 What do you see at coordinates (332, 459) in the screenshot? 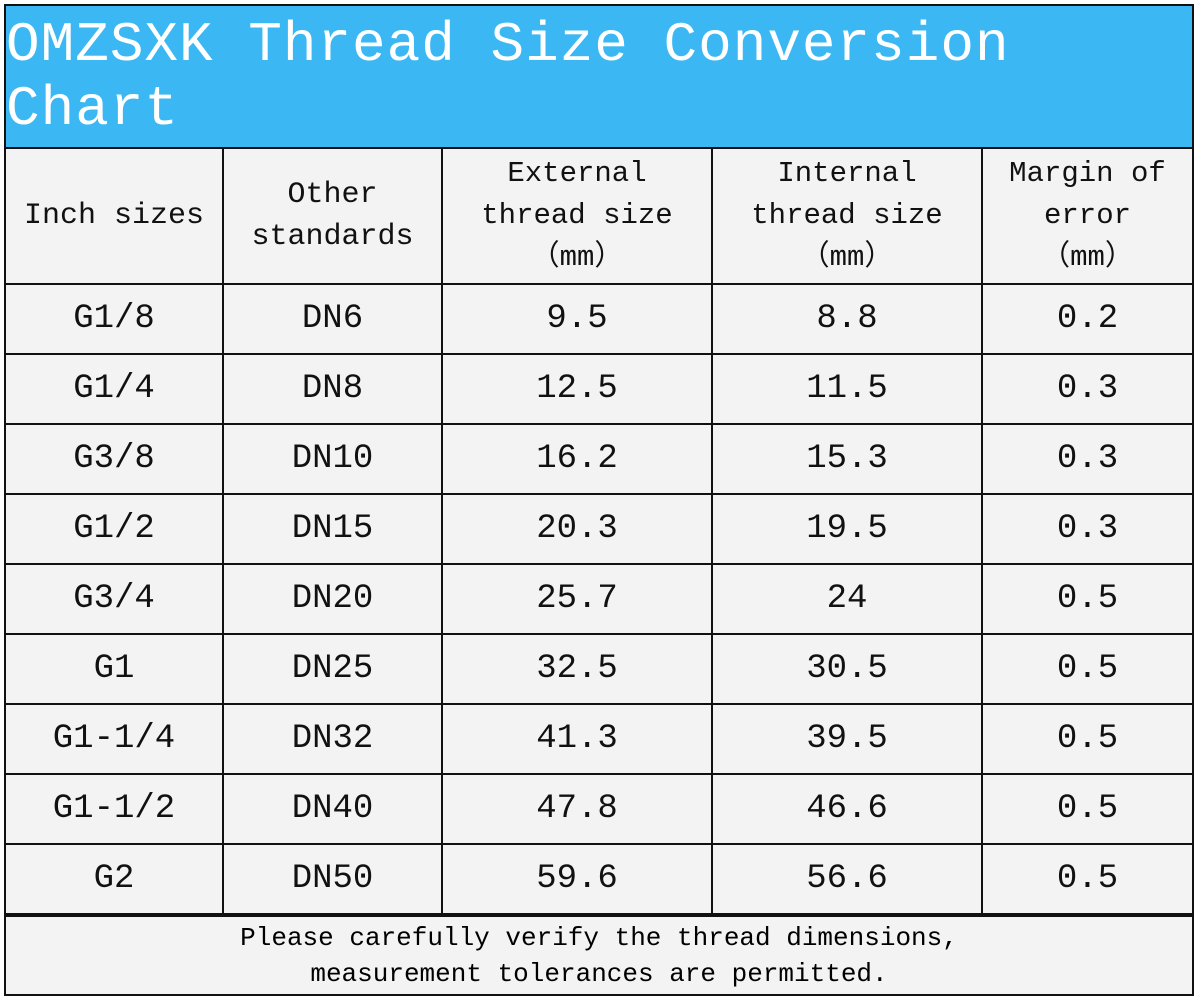
I see `data-cell: DN10` at bounding box center [332, 459].